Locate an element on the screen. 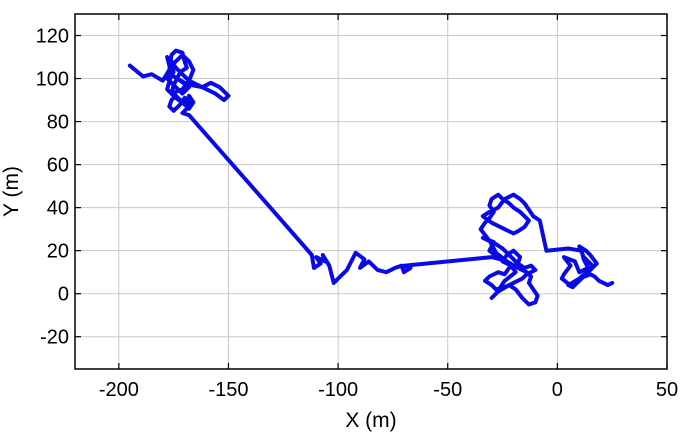  x-tick-labels: -200 -150 -100 -50 0 50 is located at coordinates (388, 390).